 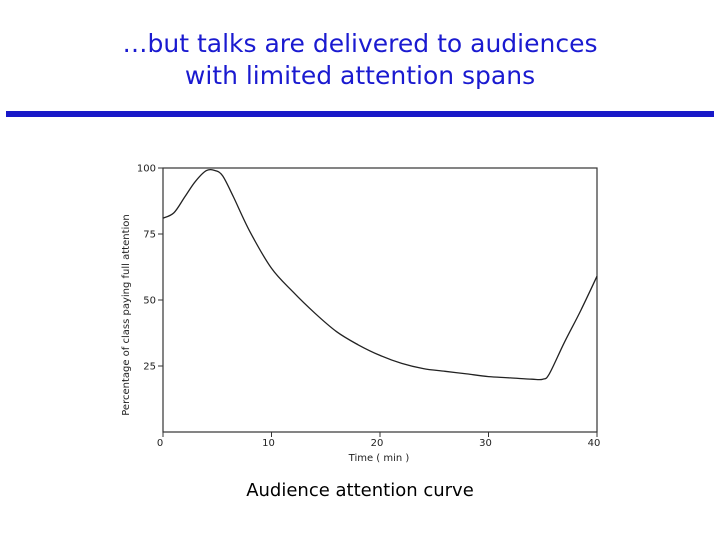 What do you see at coordinates (485, 443) in the screenshot?
I see `x-tick-label: 30` at bounding box center [485, 443].